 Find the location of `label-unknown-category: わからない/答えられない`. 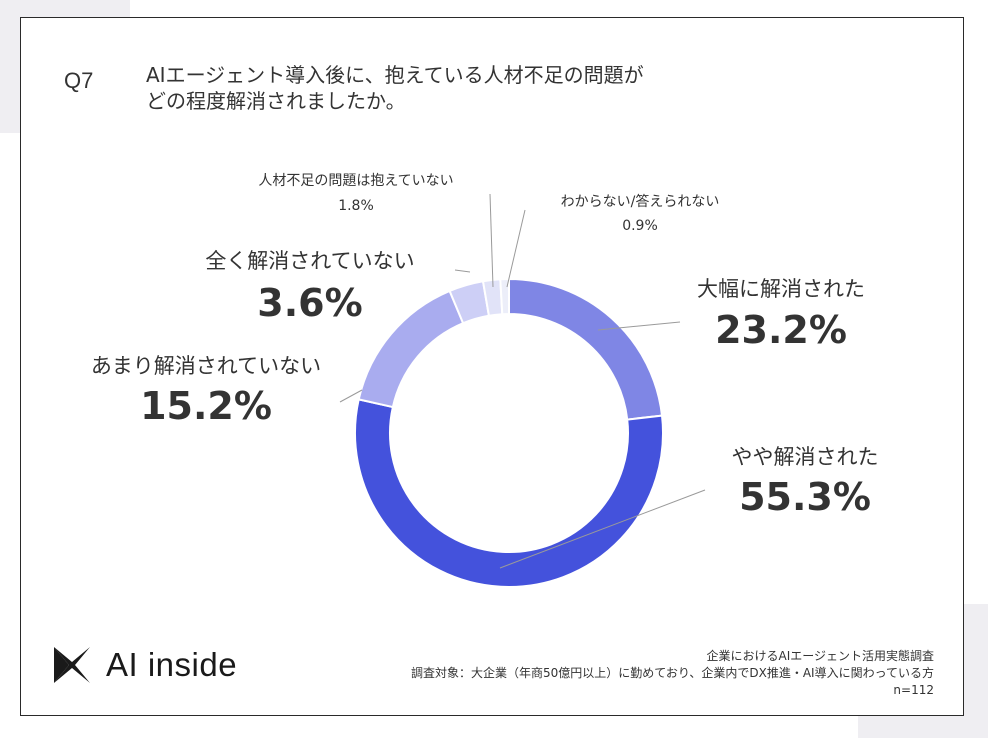

label-unknown-category: わからない/答えられない is located at coordinates (640, 201).